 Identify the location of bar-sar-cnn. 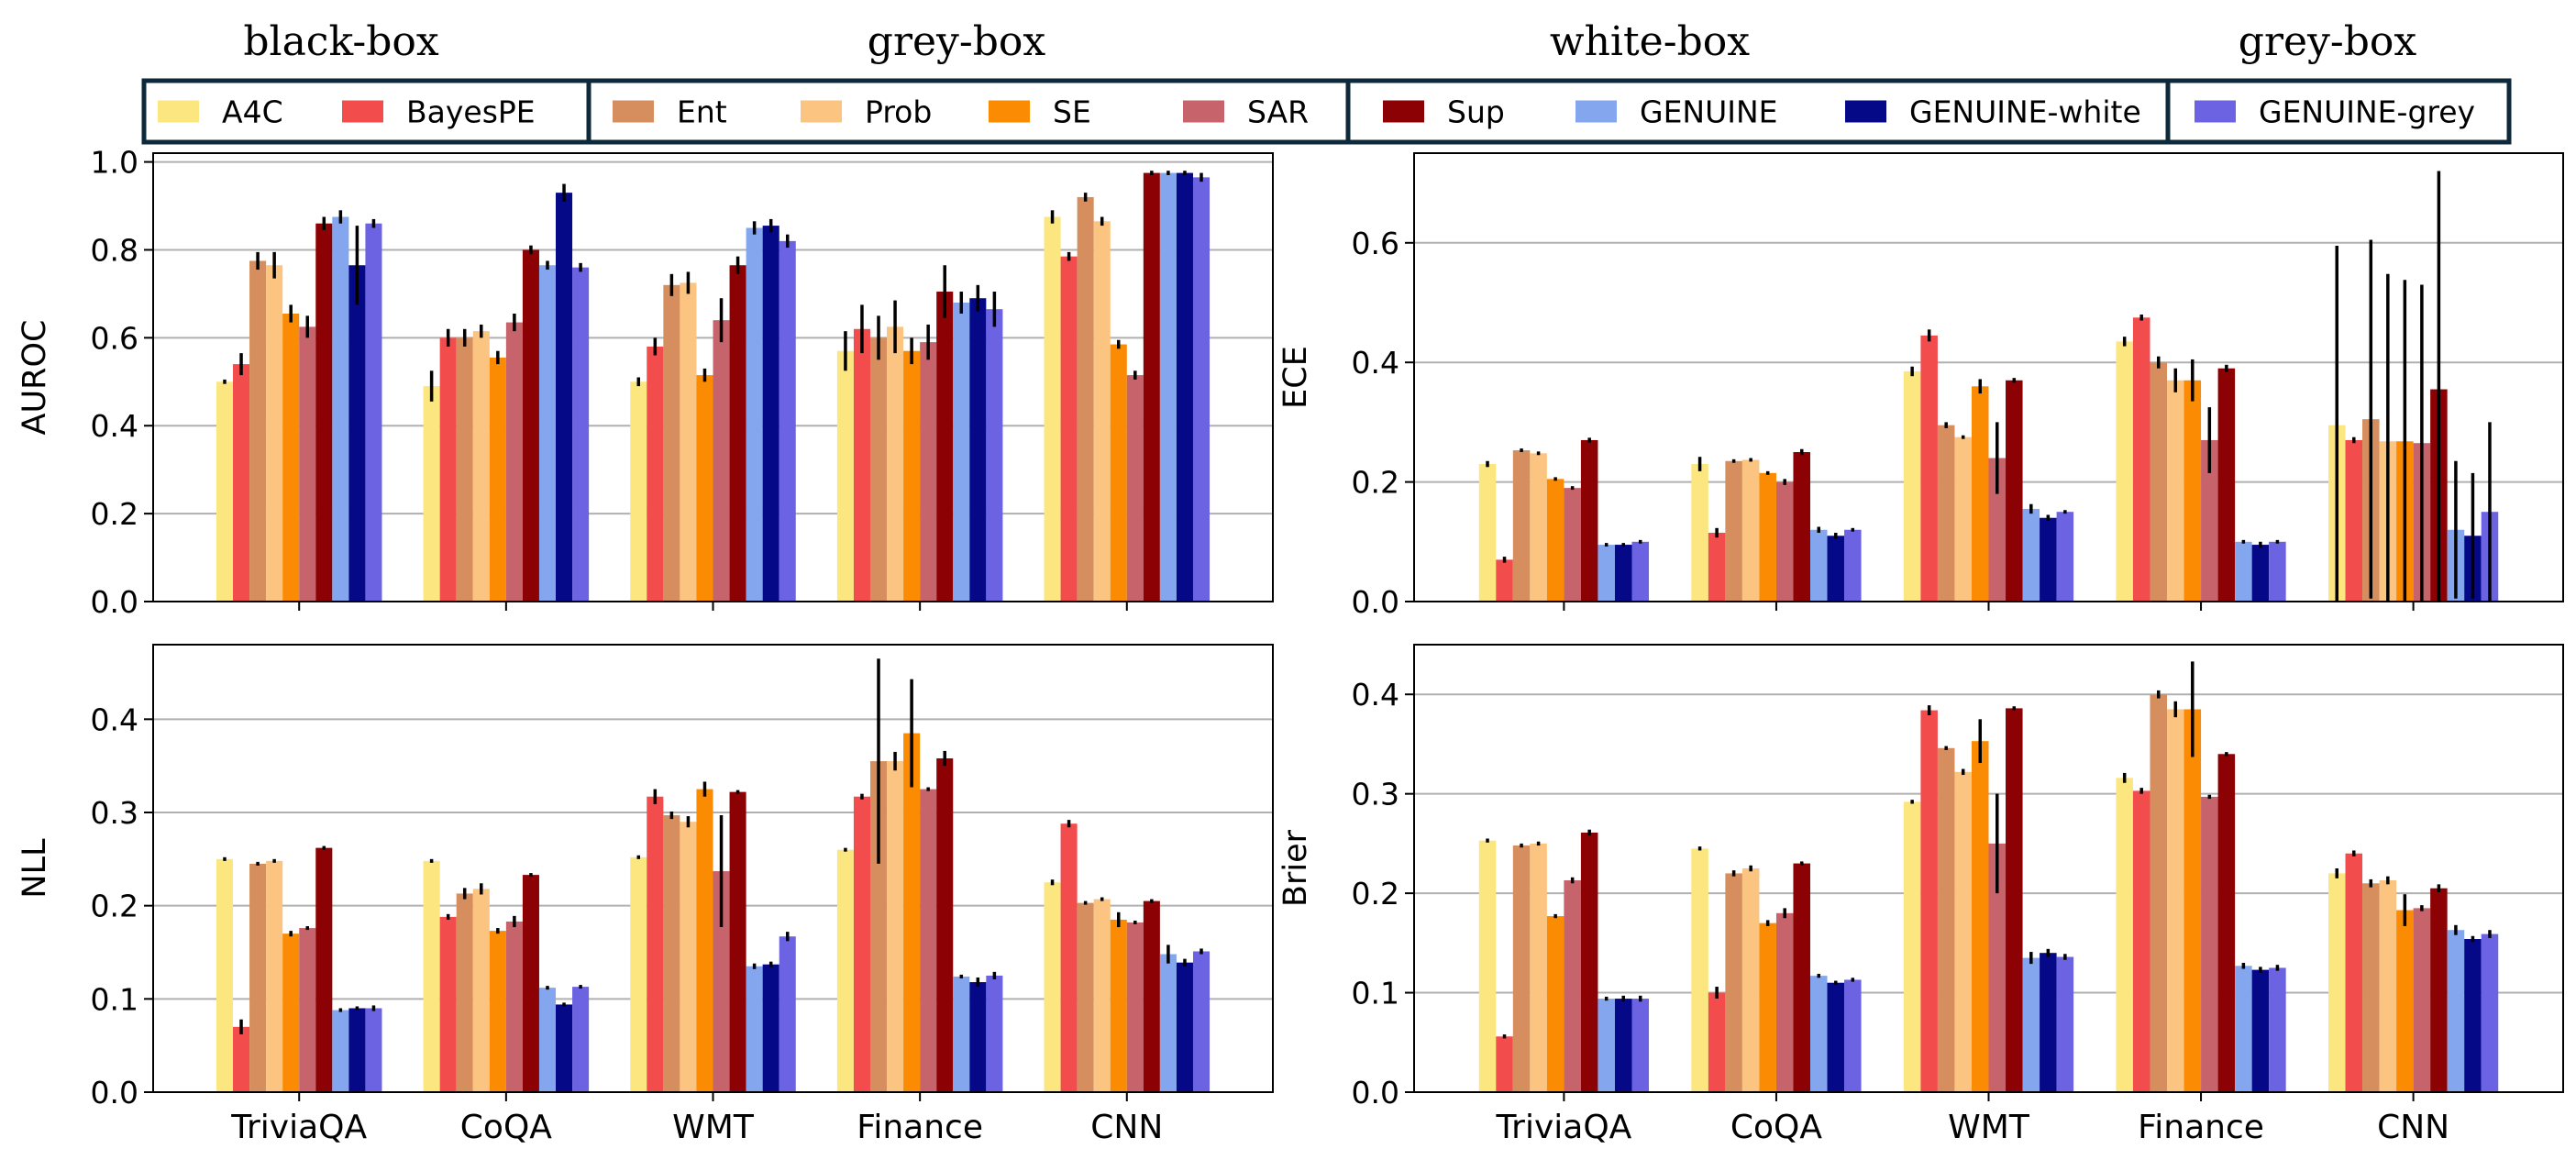
(1135, 1007).